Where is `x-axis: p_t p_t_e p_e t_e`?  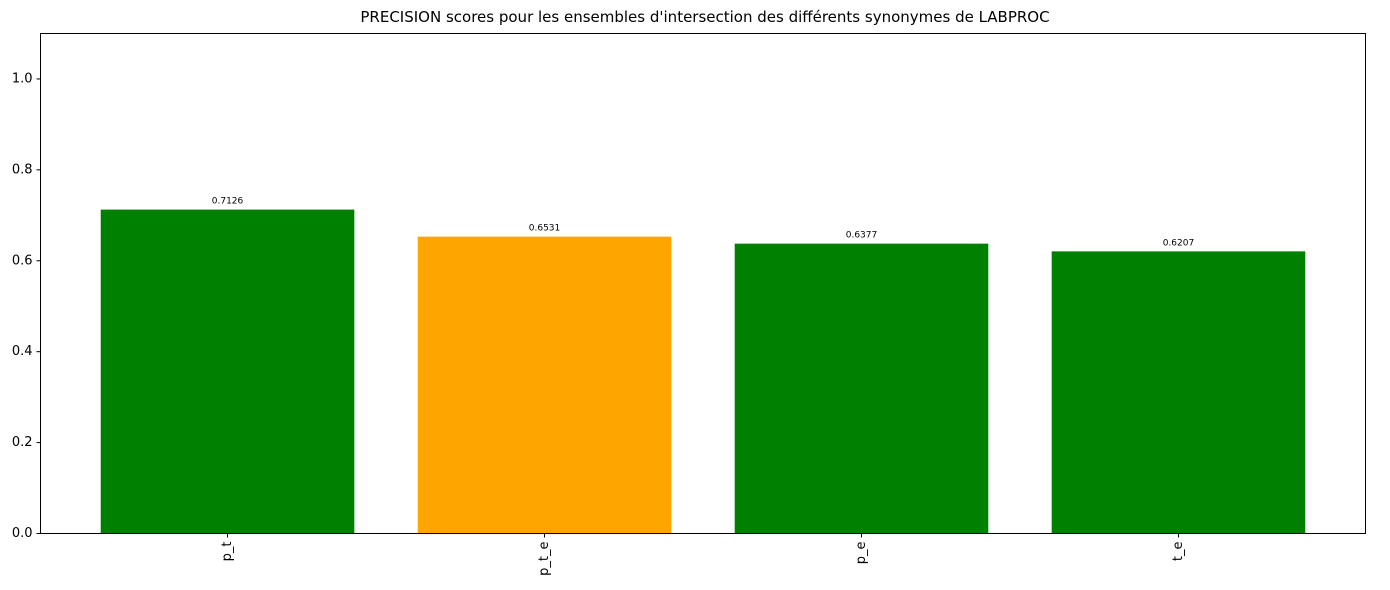 x-axis: p_t p_t_e p_e t_e is located at coordinates (703, 554).